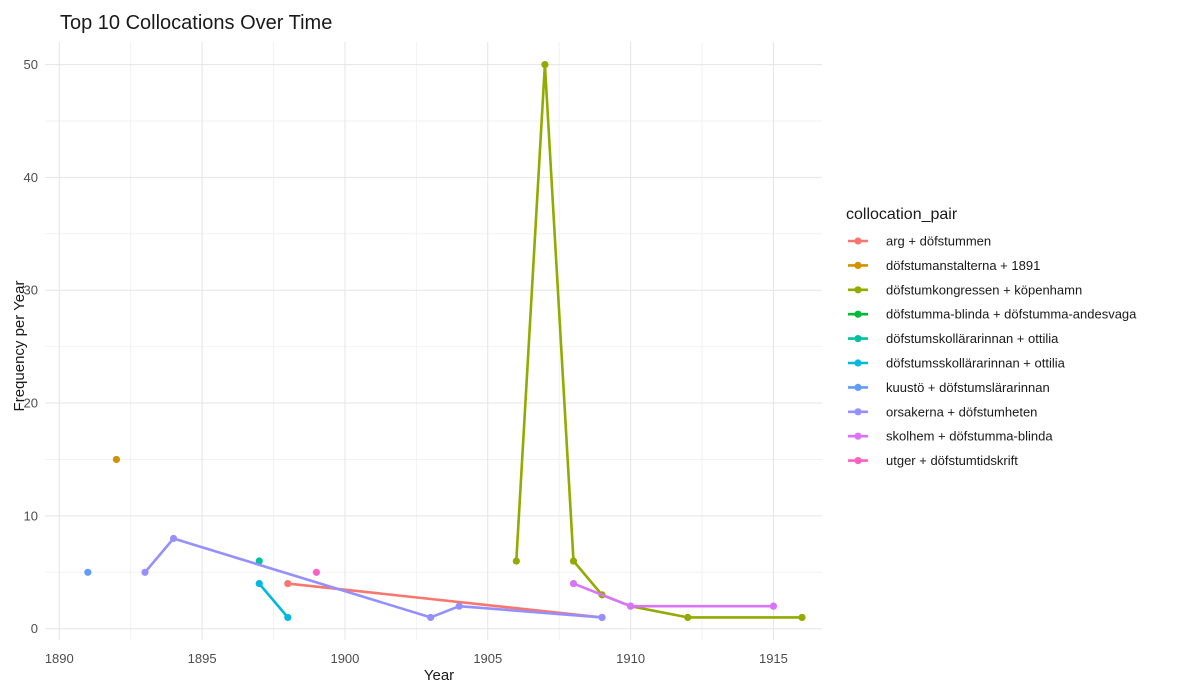 This screenshot has width=1184, height=684. I want to click on x-tick-label: 1890, so click(59, 658).